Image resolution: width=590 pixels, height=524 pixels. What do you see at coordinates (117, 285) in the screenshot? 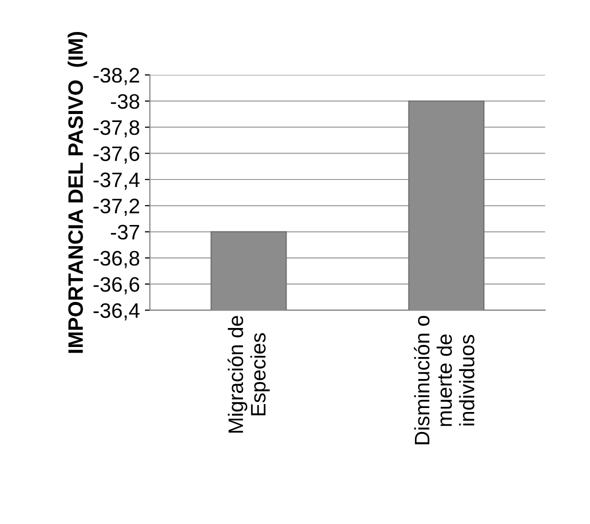
I see `y-tick-label: -36,6` at bounding box center [117, 285].